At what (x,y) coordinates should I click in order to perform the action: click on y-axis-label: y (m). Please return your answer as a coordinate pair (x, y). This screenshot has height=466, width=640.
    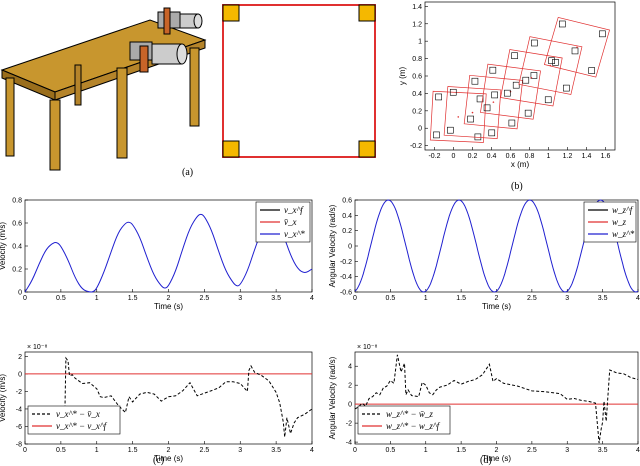
    Looking at the image, I should click on (402, 76).